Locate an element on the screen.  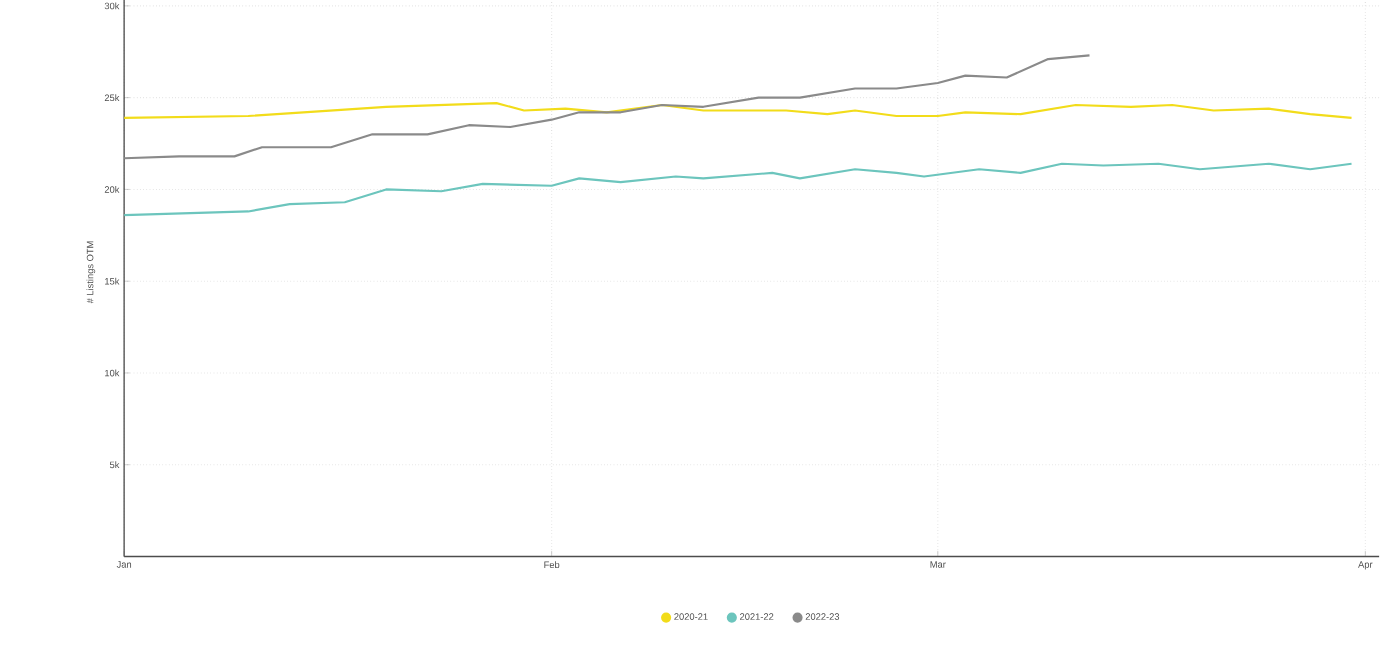
y-tick-label: 25k is located at coordinates (112, 98).